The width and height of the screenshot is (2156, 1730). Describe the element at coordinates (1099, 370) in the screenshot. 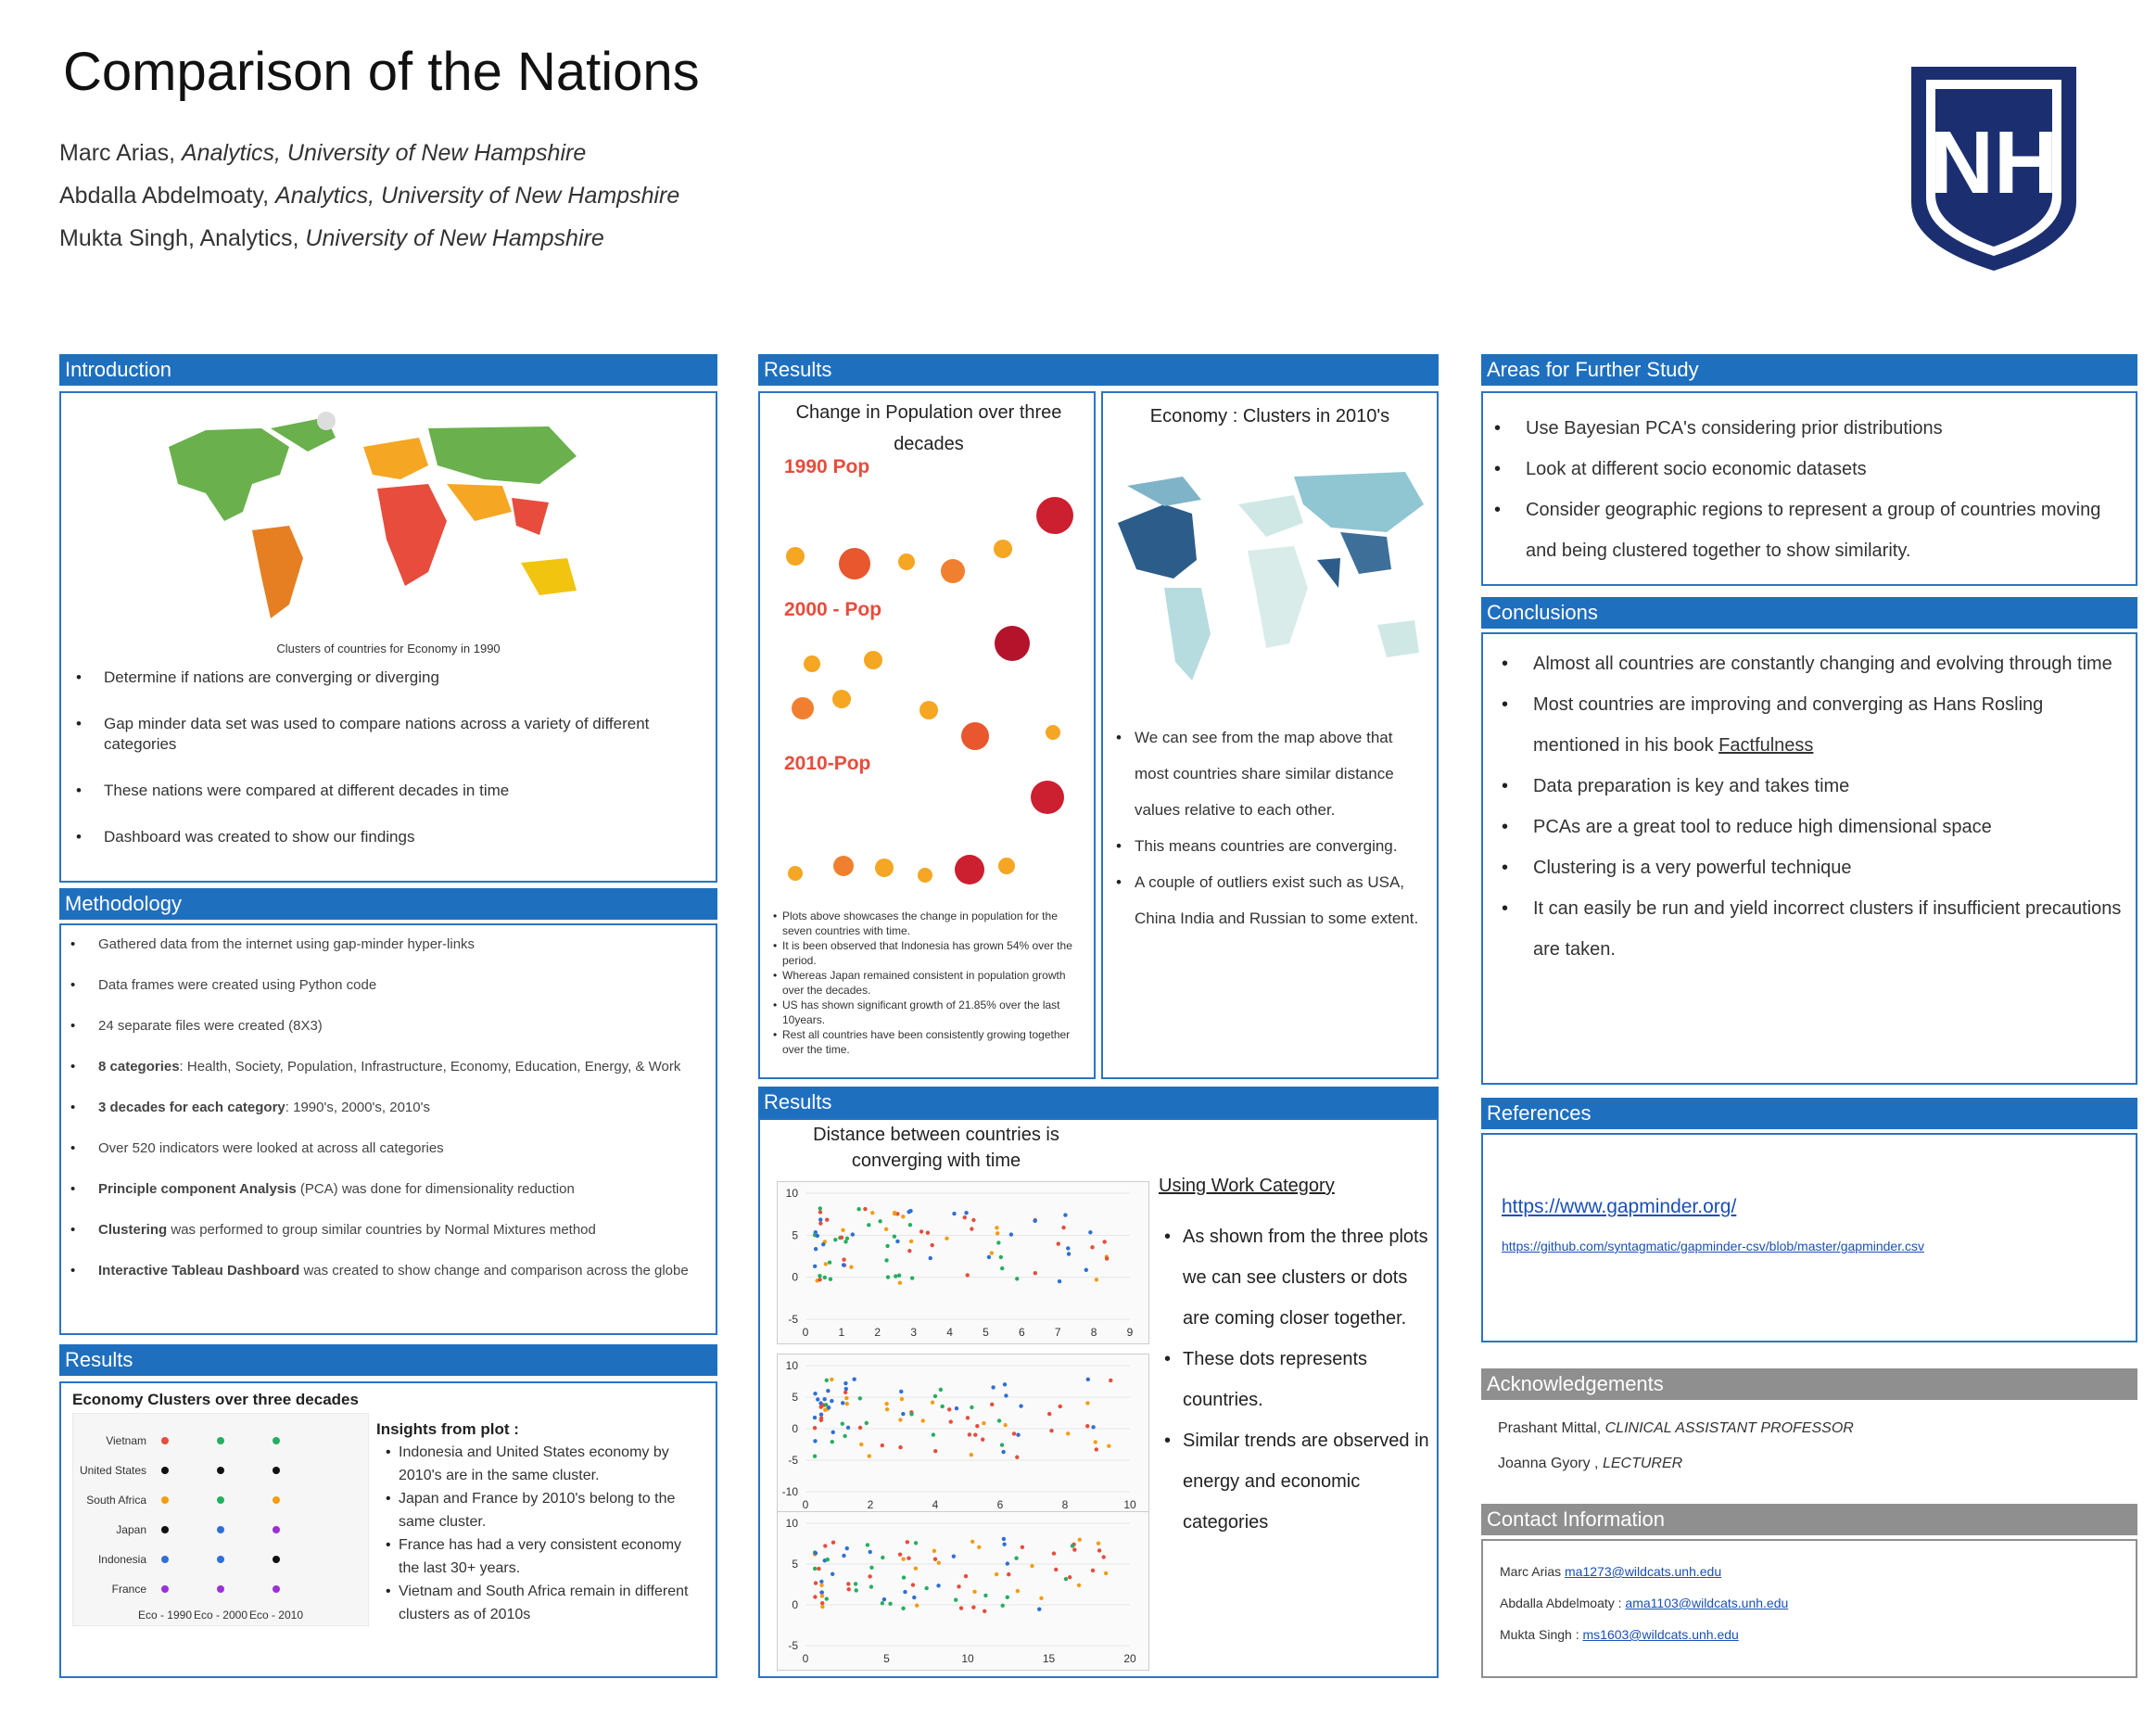

I see `results-mid-header: Results` at that location.